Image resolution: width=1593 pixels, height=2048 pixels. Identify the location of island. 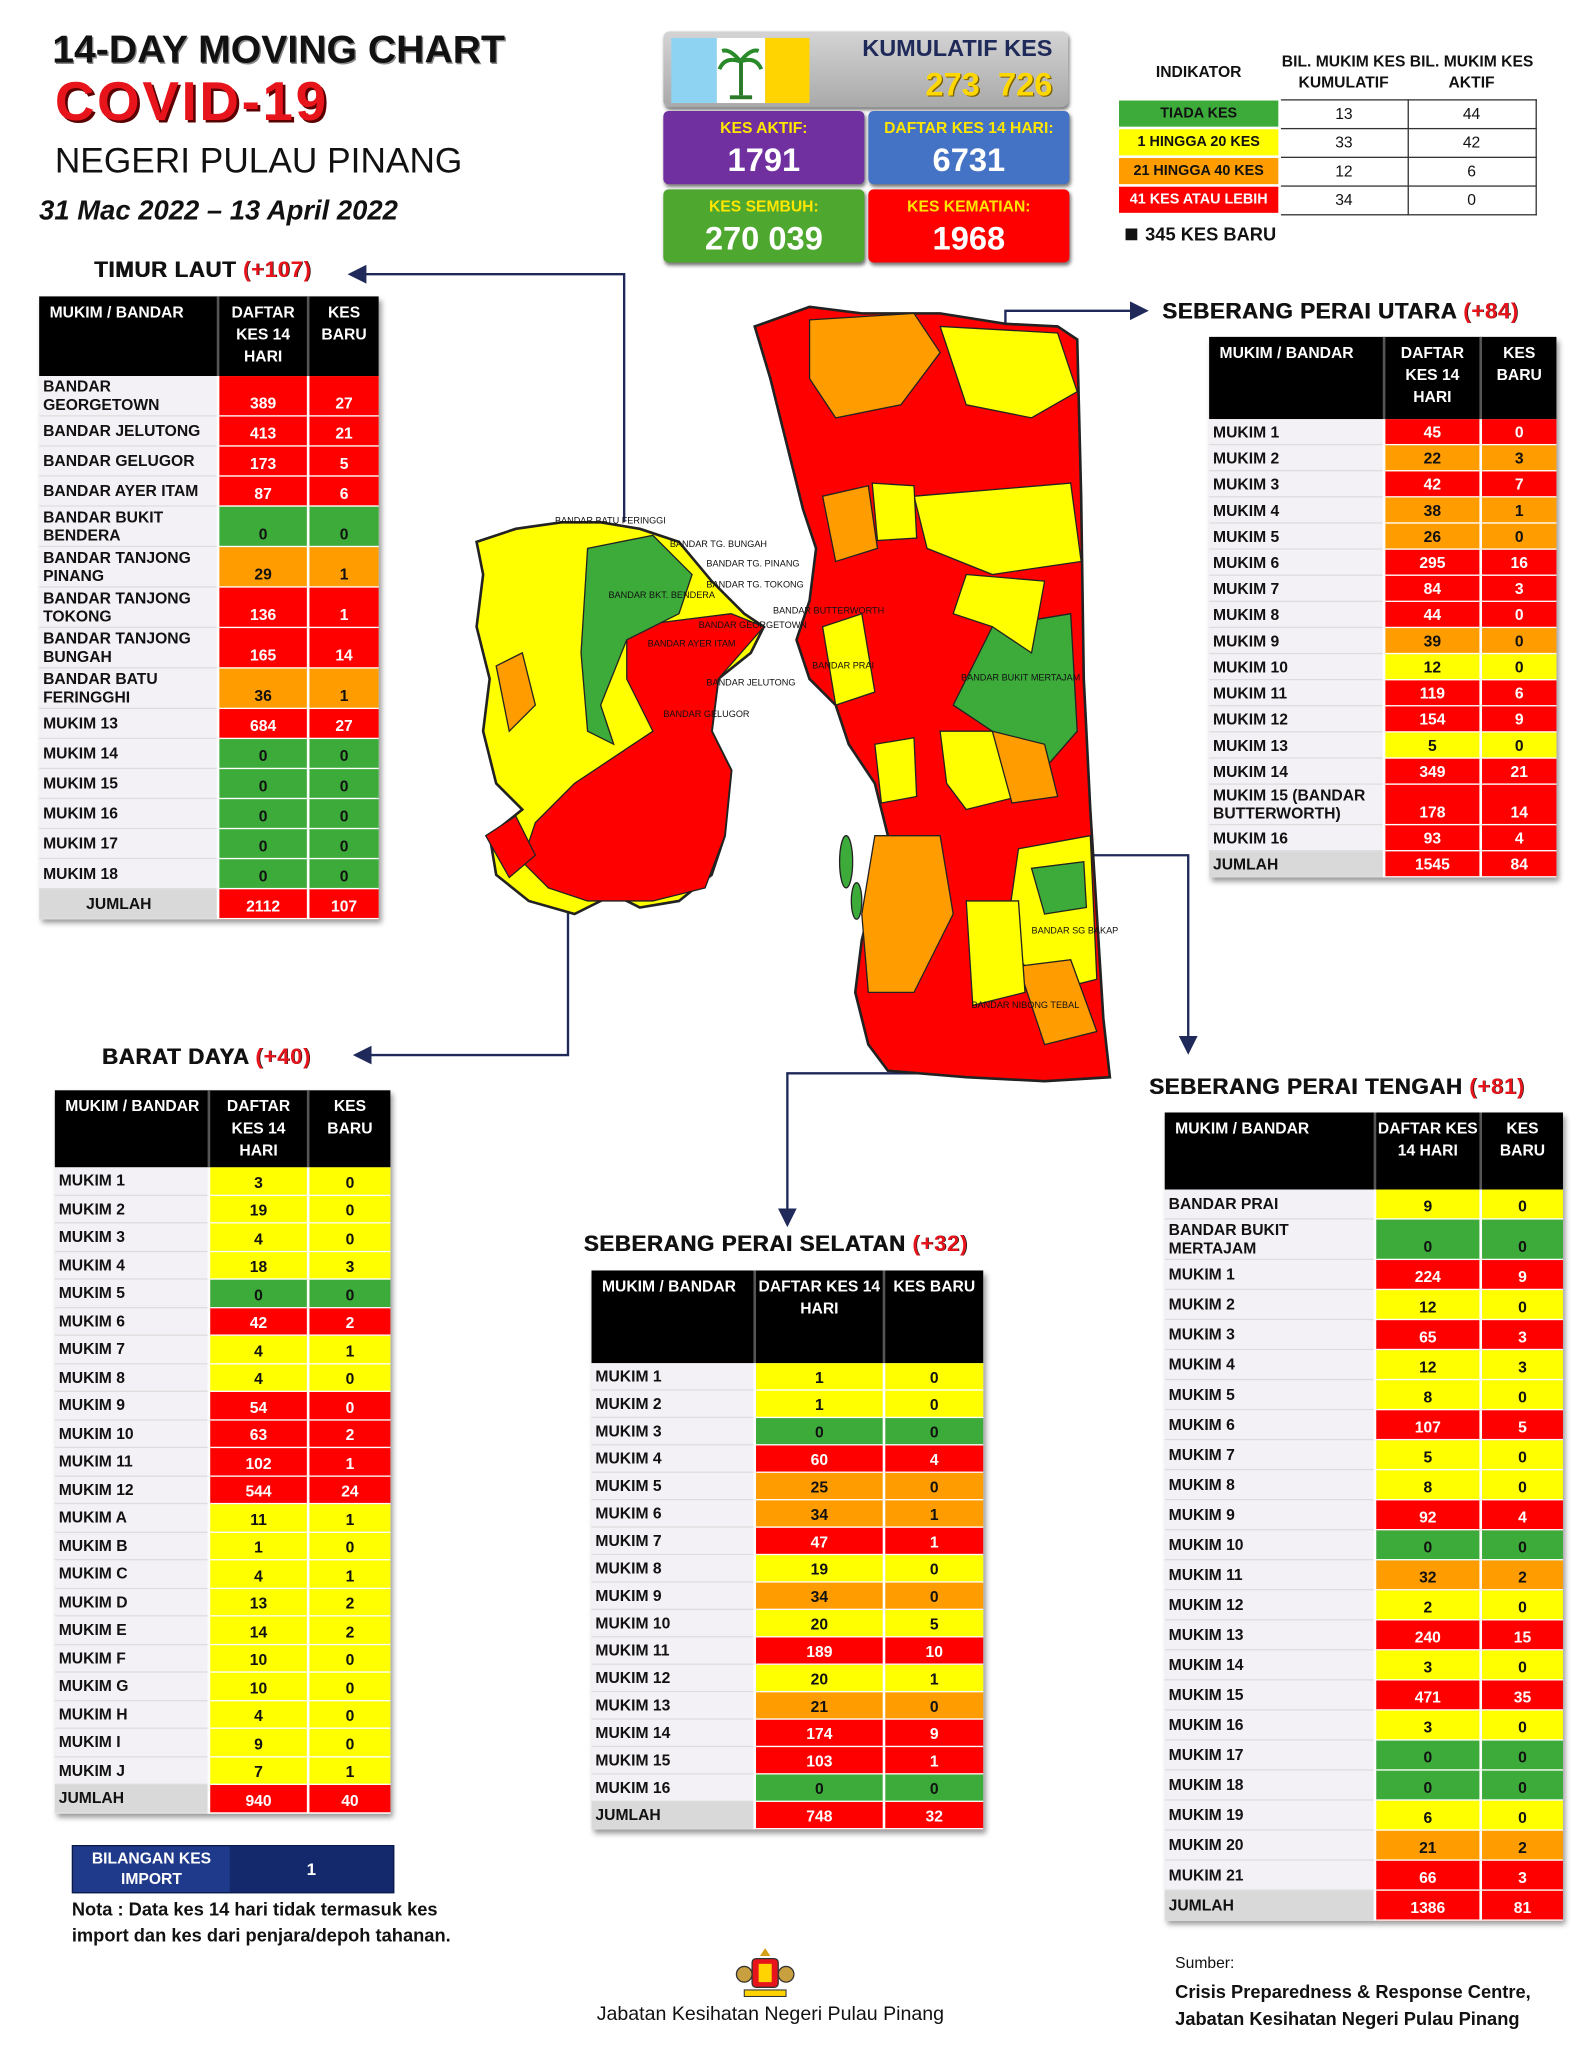
(620, 718).